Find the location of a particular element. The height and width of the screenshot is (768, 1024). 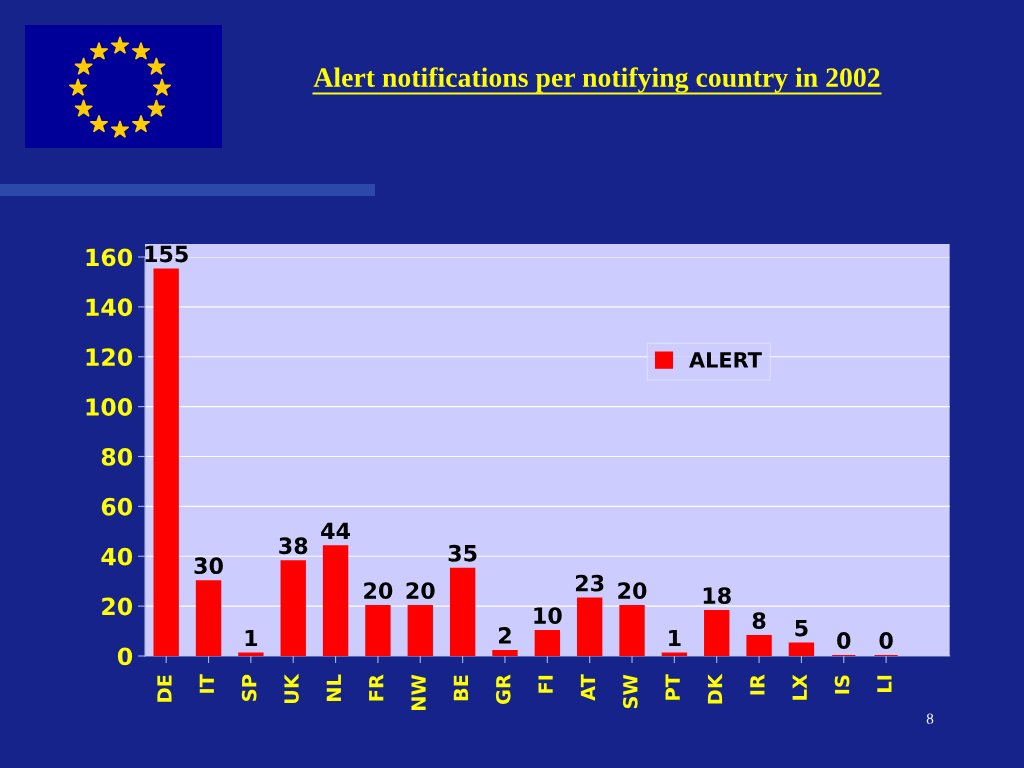

x-tick-label: LX is located at coordinates (799, 687).